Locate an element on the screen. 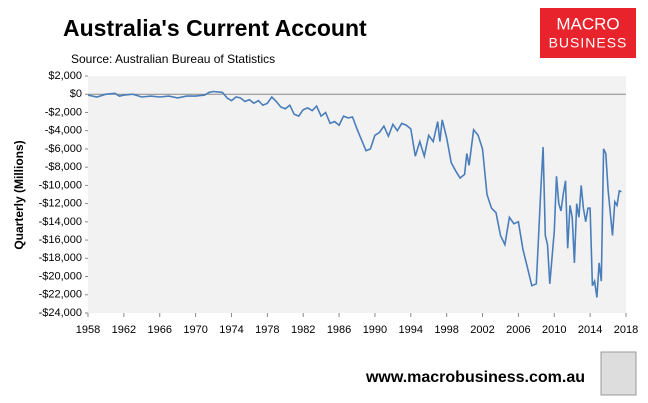 Image resolution: width=648 pixels, height=403 pixels. x-tick-label: 1994 is located at coordinates (411, 330).